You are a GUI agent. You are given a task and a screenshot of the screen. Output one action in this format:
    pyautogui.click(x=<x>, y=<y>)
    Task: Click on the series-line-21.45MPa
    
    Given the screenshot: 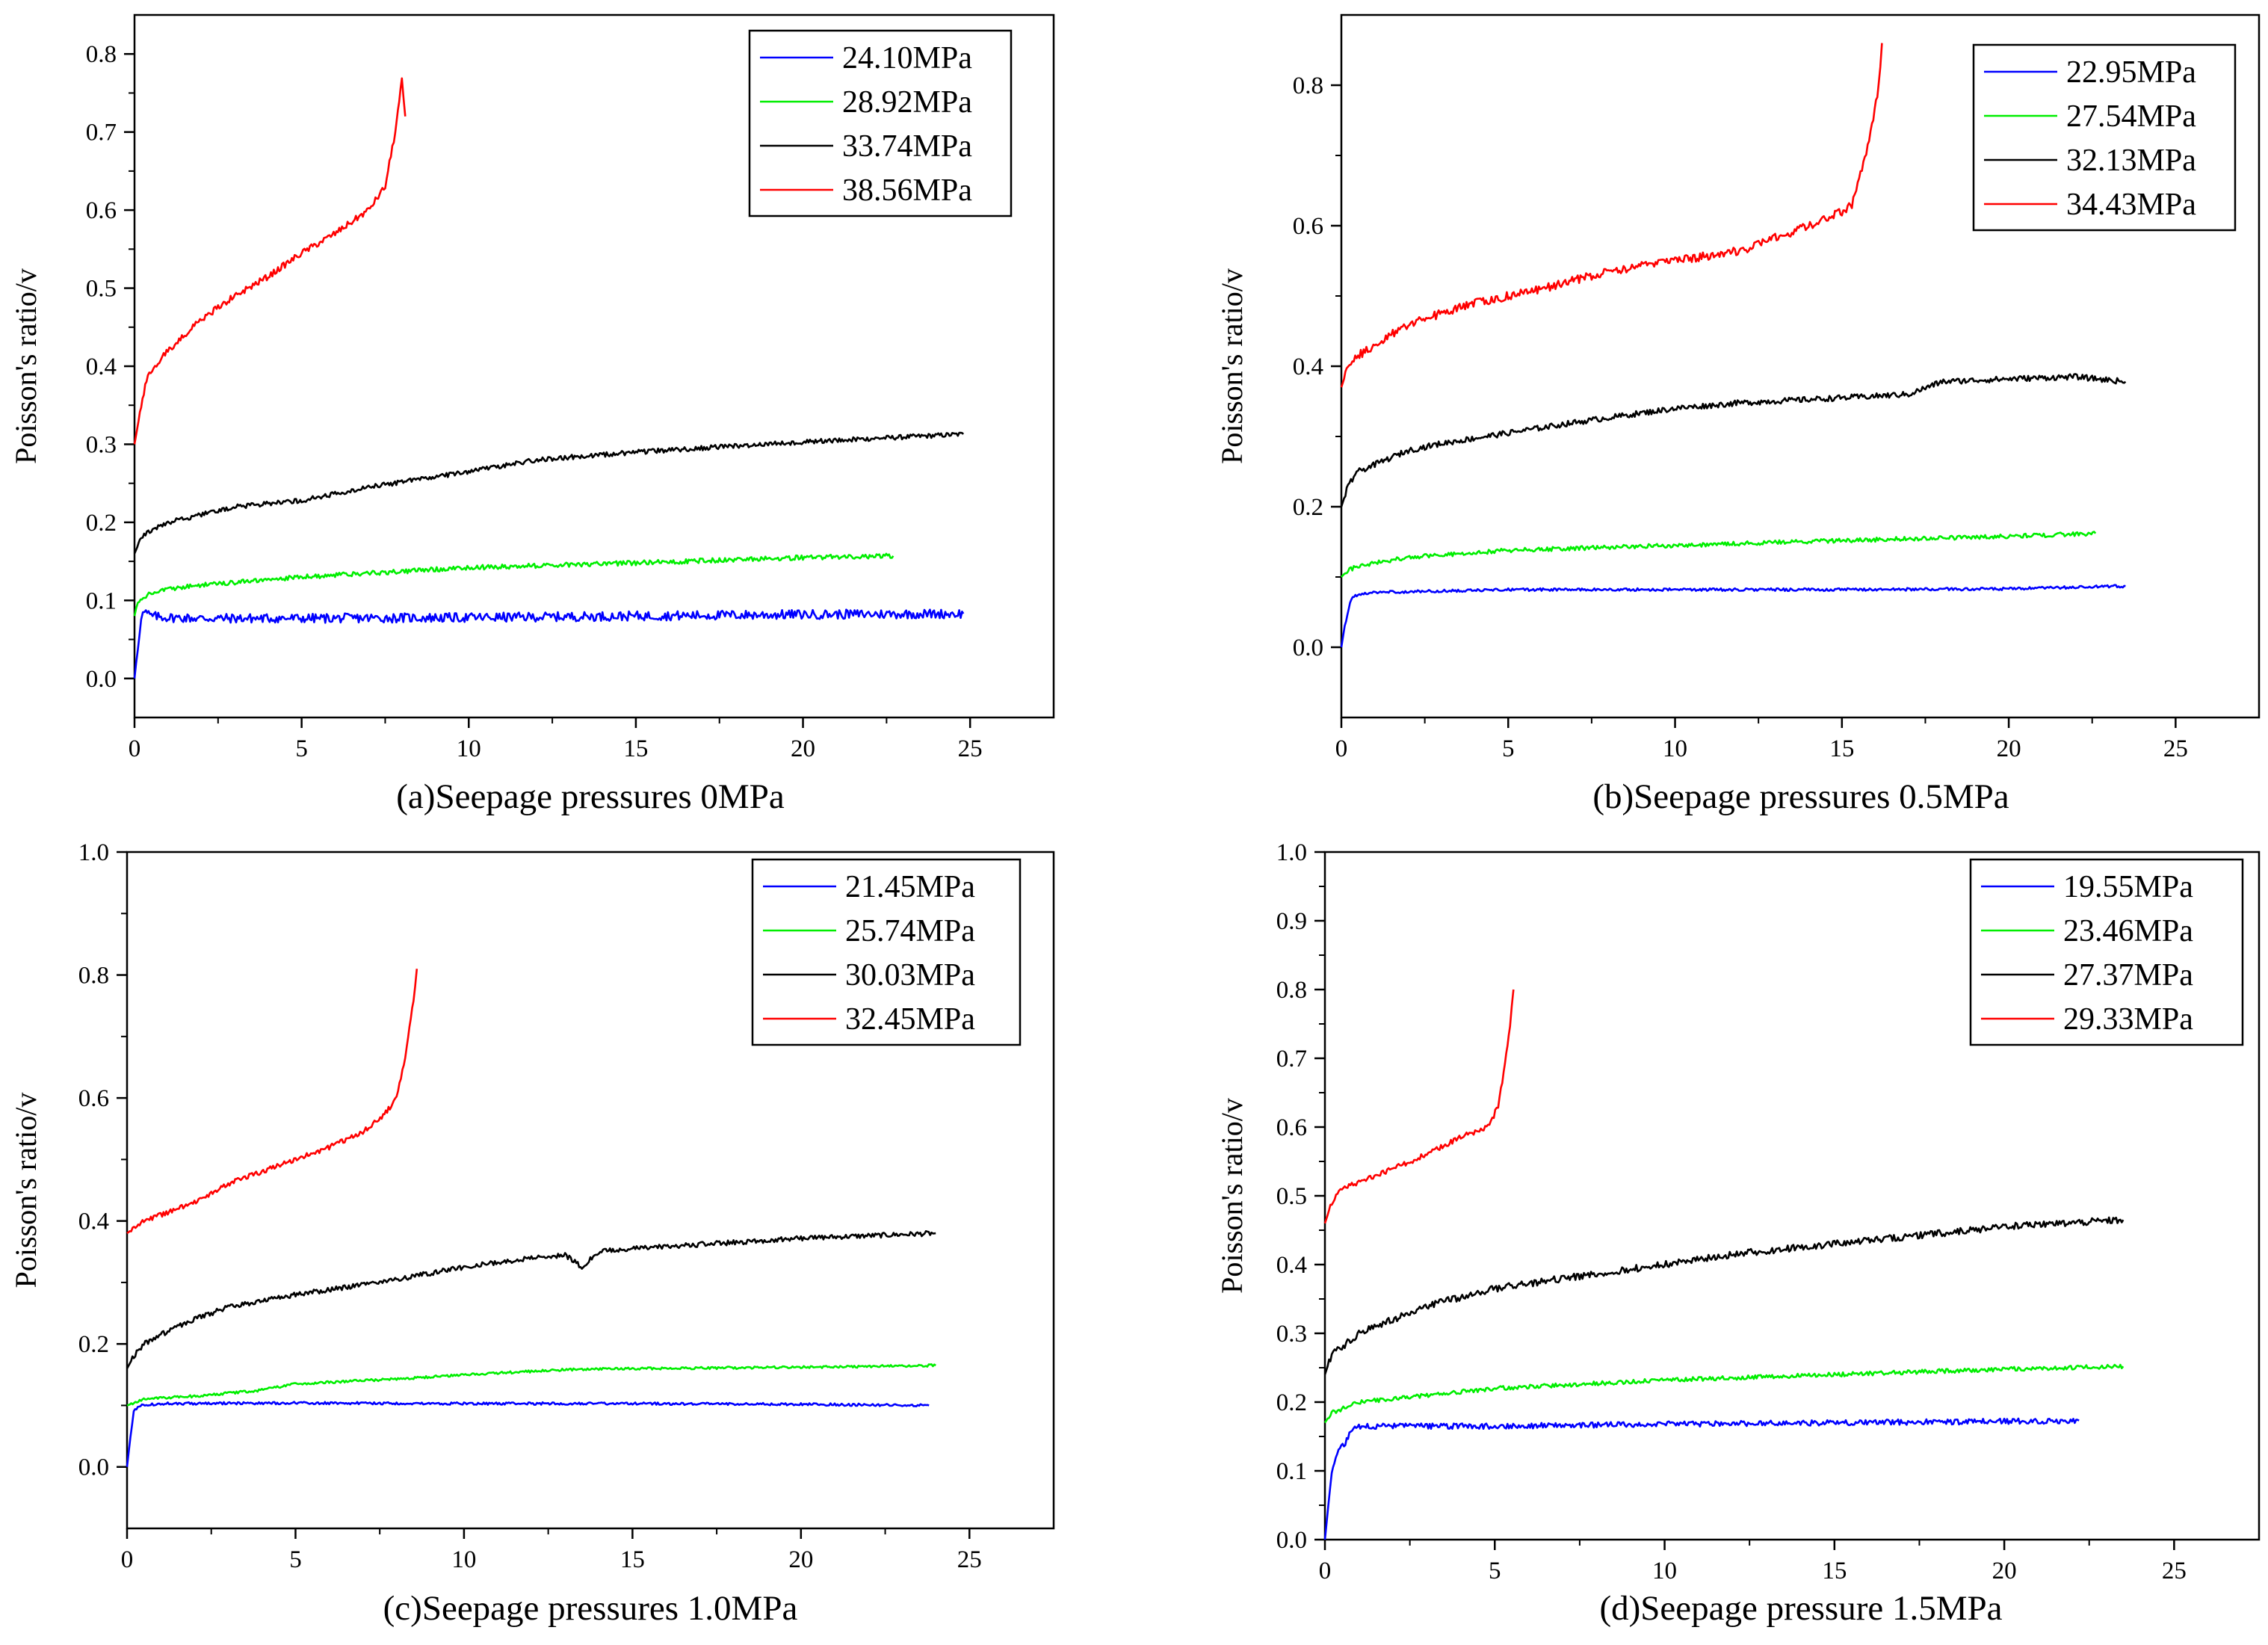 What is the action you would take?
    pyautogui.click(x=528, y=1434)
    